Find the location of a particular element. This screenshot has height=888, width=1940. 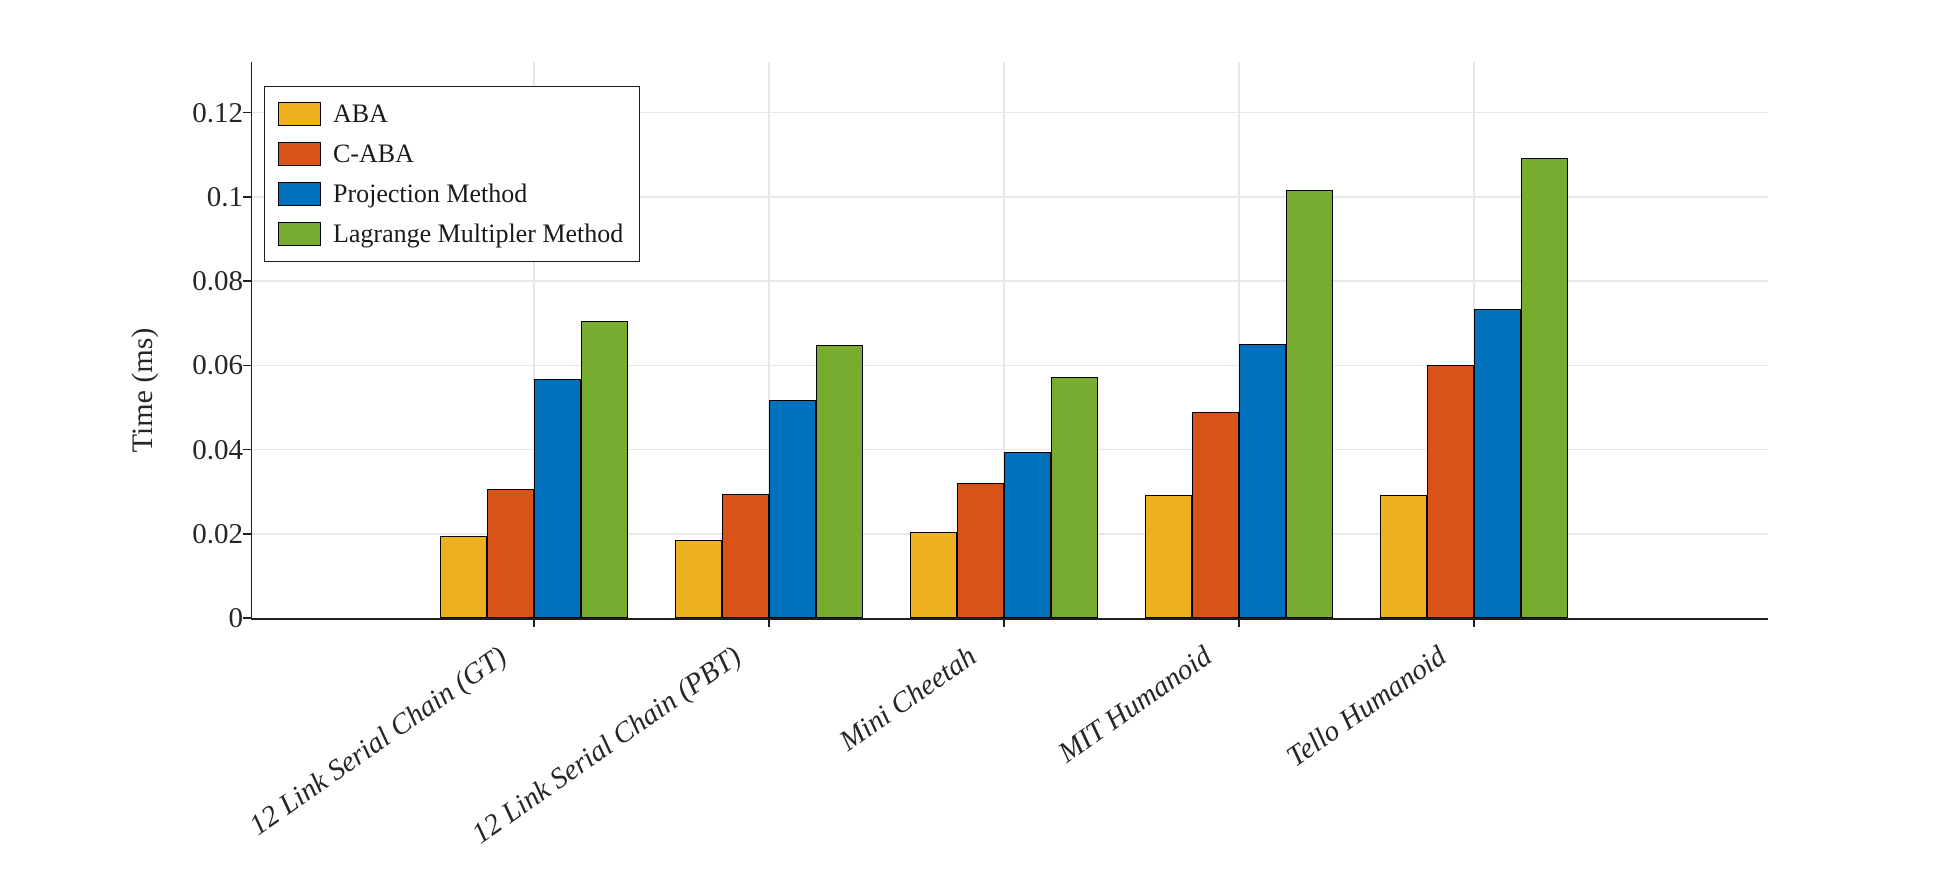

y-tick-label: 0.06 is located at coordinates (217, 365).